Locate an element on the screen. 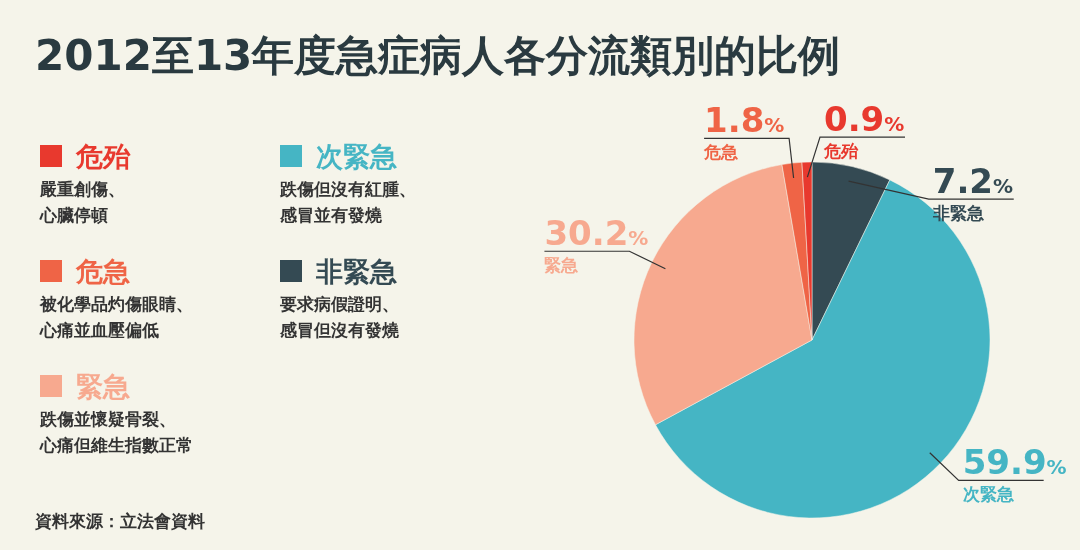 The image size is (1080, 550). legend-label: 緊急 is located at coordinates (103, 386).